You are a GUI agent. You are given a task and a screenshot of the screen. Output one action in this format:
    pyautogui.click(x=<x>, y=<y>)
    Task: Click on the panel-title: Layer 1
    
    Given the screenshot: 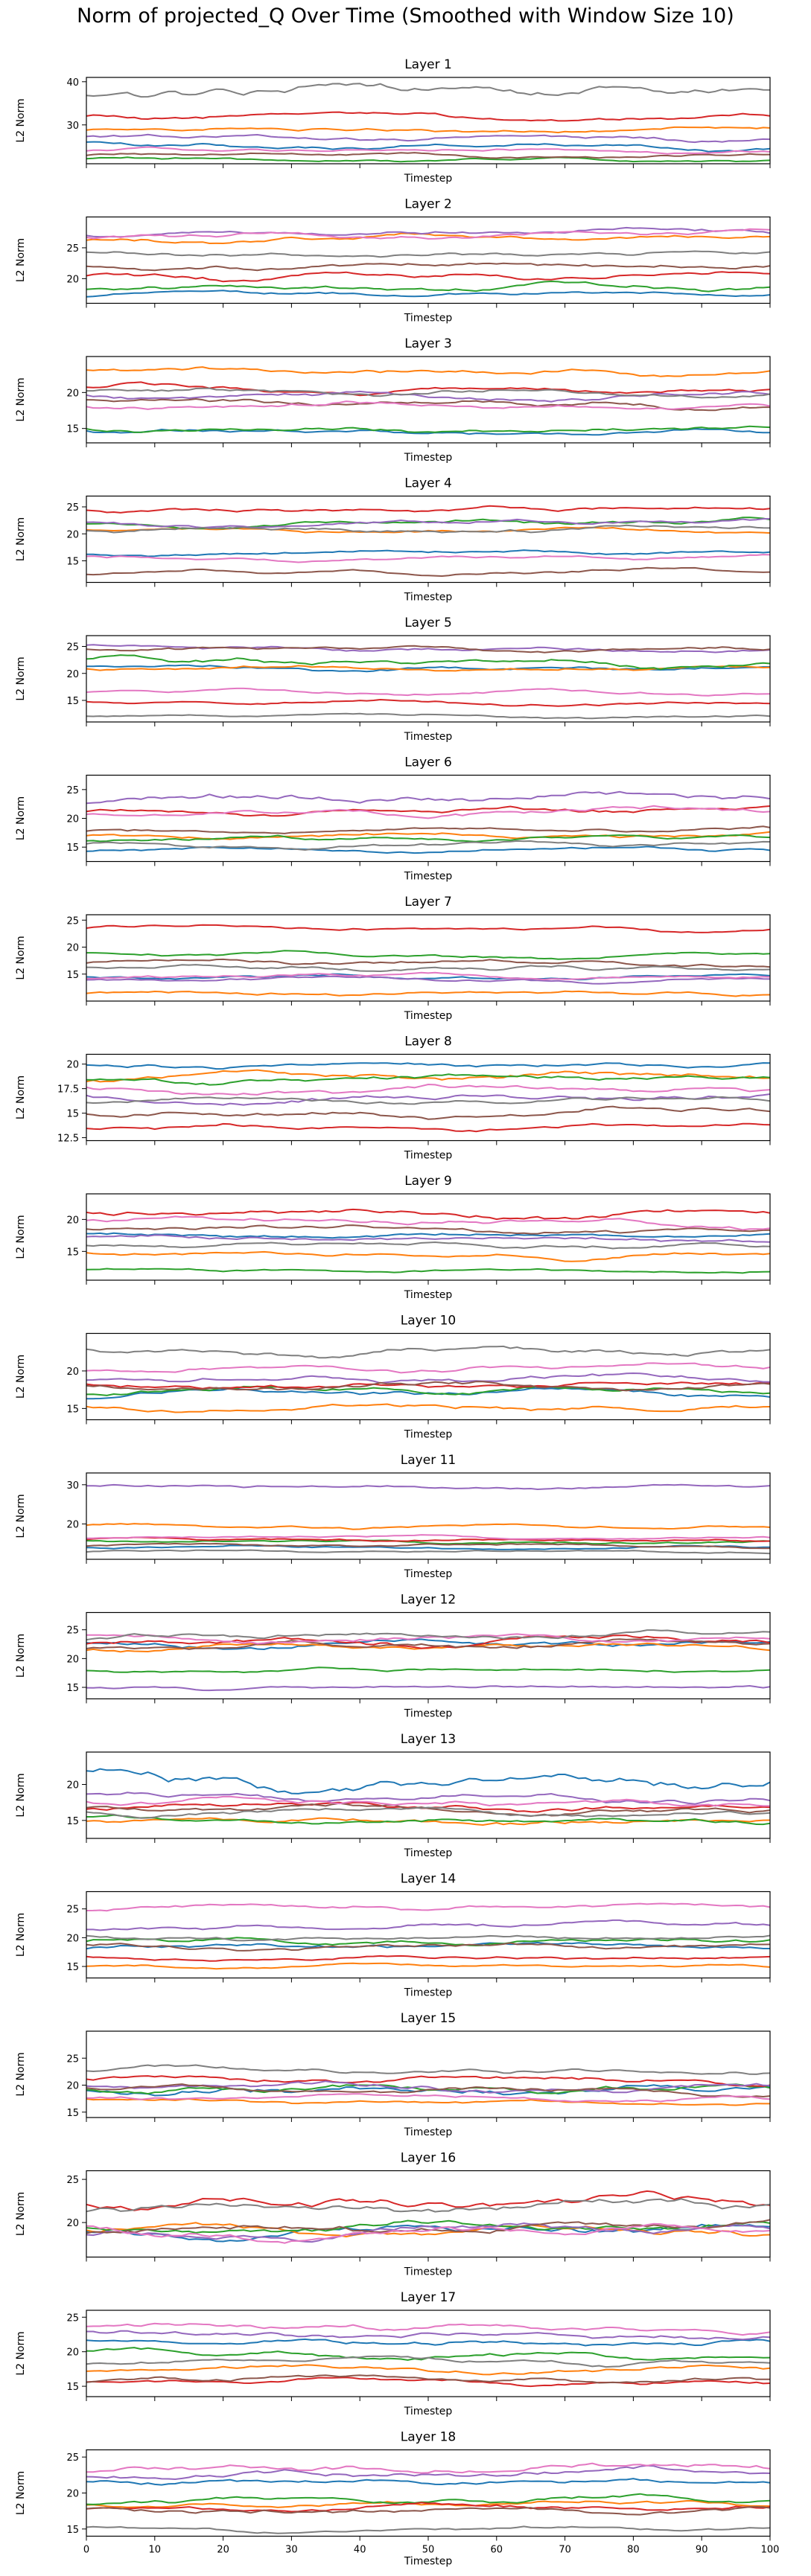 What is the action you would take?
    pyautogui.click(x=428, y=64)
    